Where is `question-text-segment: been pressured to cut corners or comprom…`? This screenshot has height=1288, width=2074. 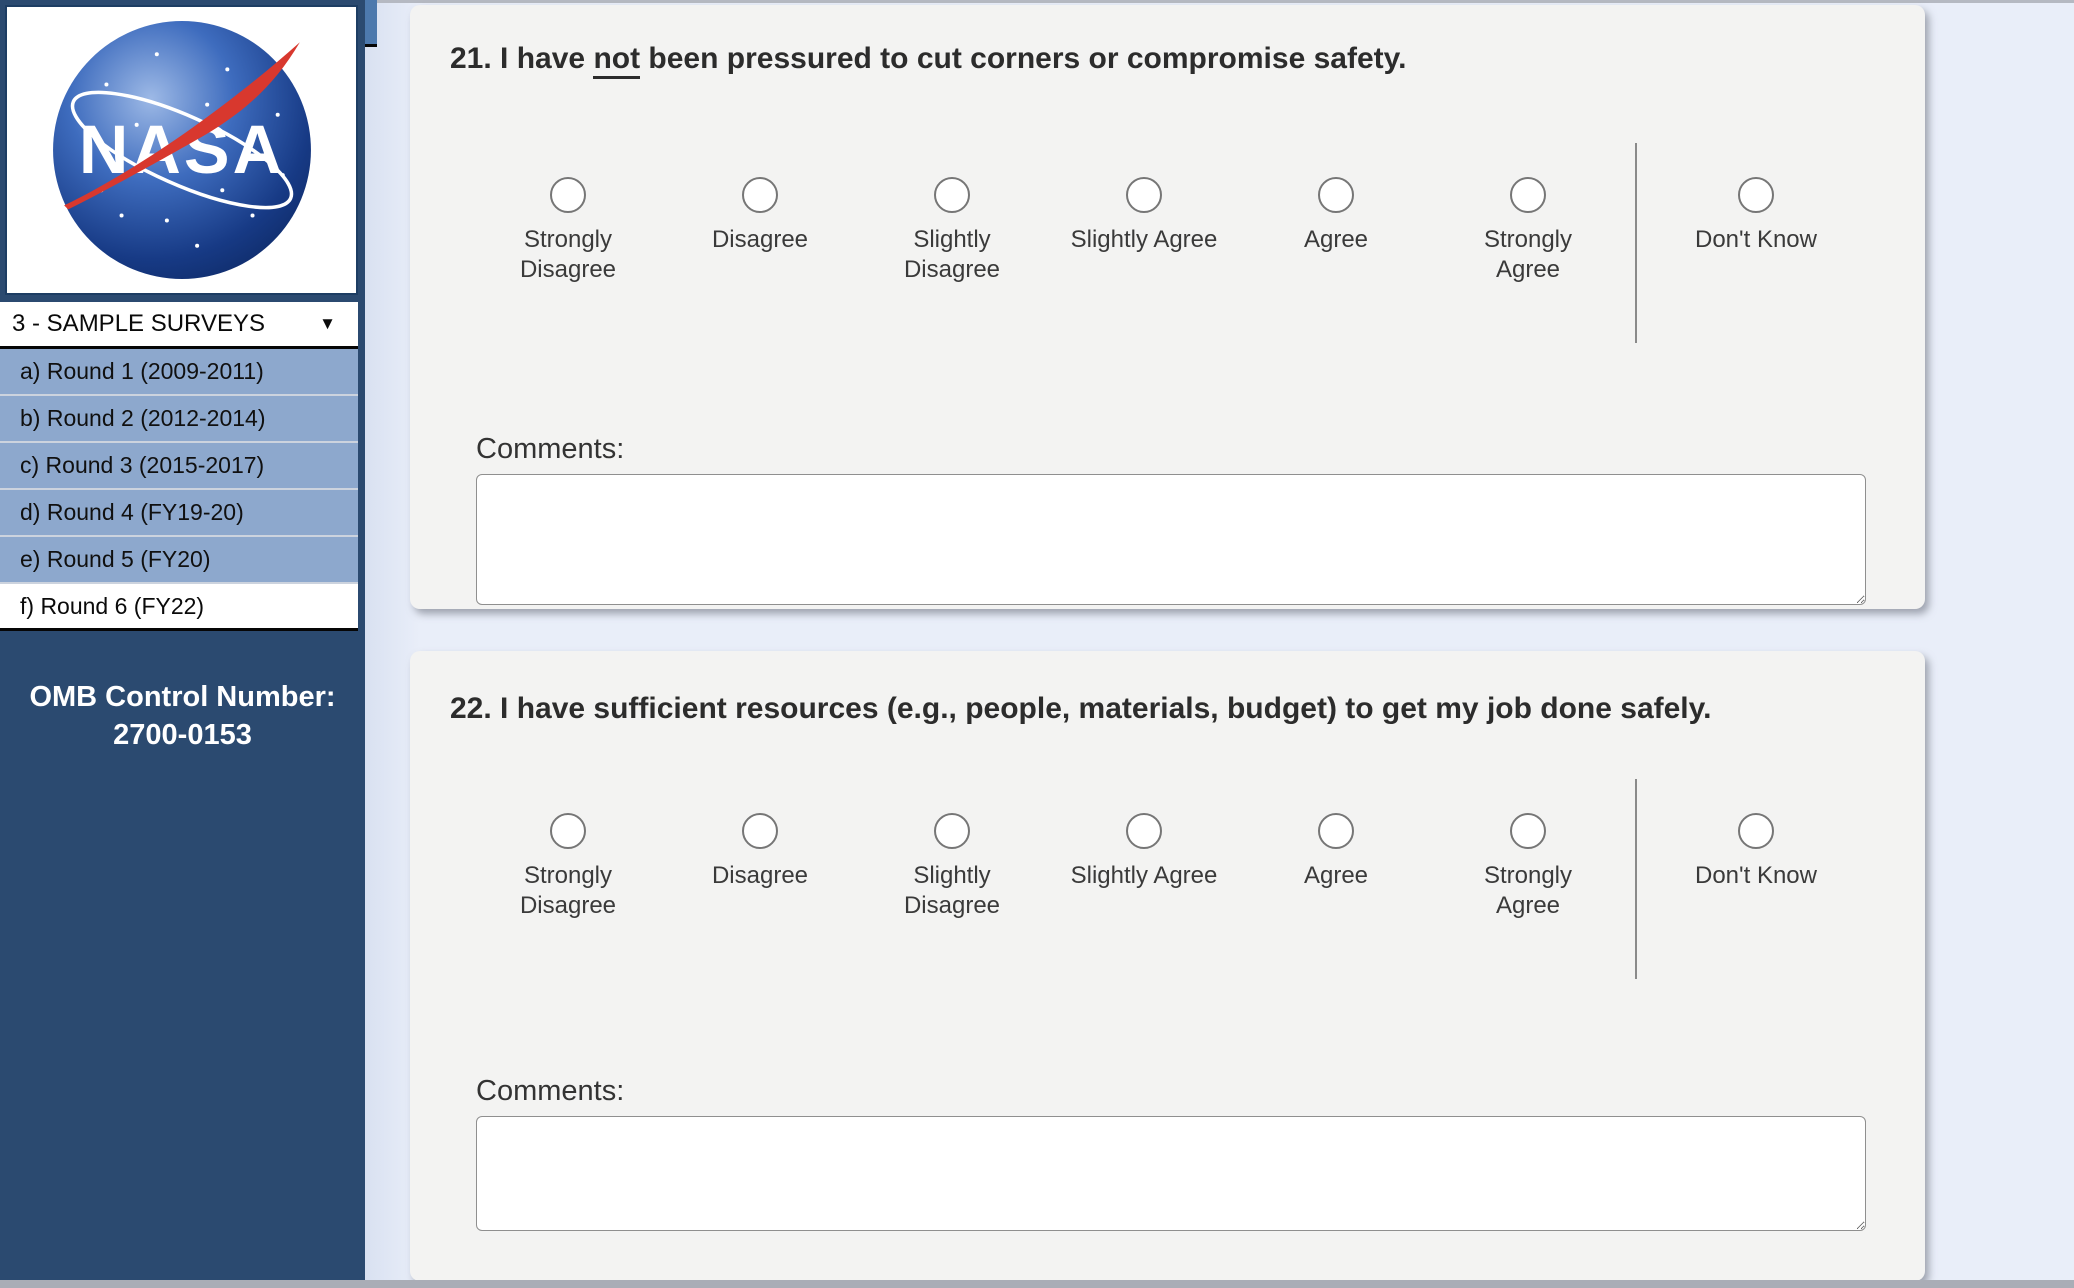 question-text-segment: been pressured to cut corners or comprom… is located at coordinates (1023, 58).